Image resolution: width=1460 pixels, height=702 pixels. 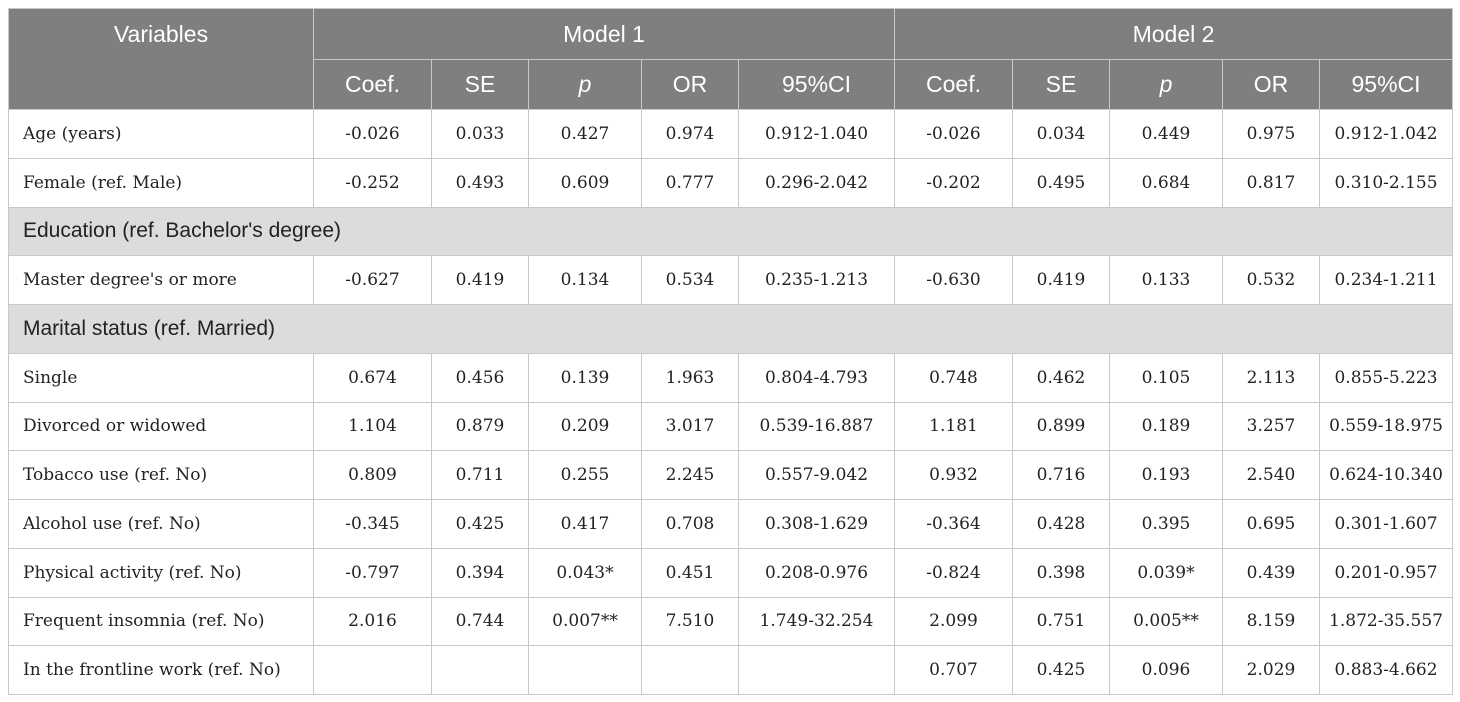 What do you see at coordinates (1061, 182) in the screenshot?
I see `m2-se-cell: 0.495` at bounding box center [1061, 182].